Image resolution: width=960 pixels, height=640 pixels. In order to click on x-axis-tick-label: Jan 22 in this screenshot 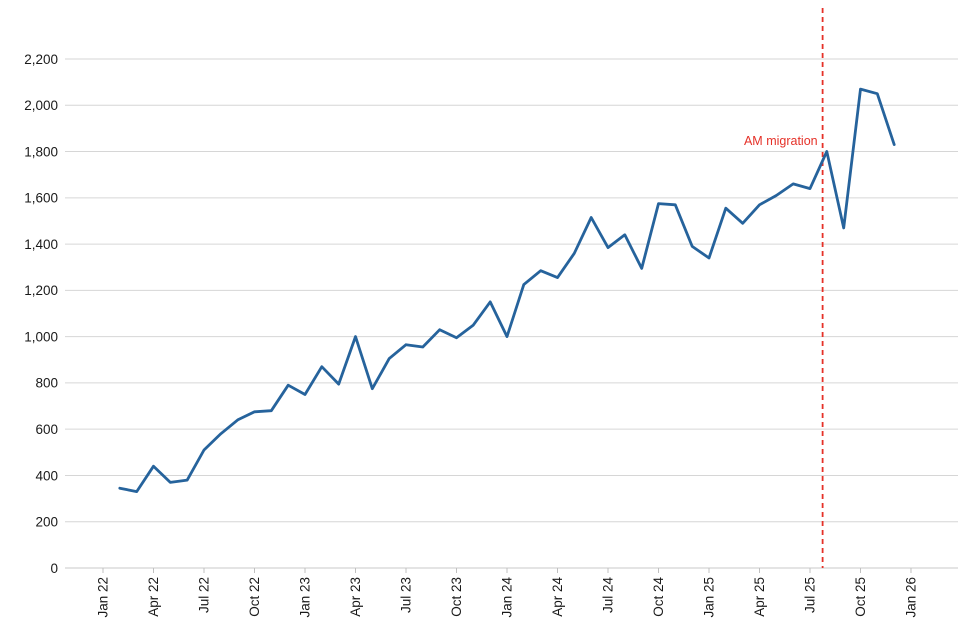, I will do `click(103, 597)`.